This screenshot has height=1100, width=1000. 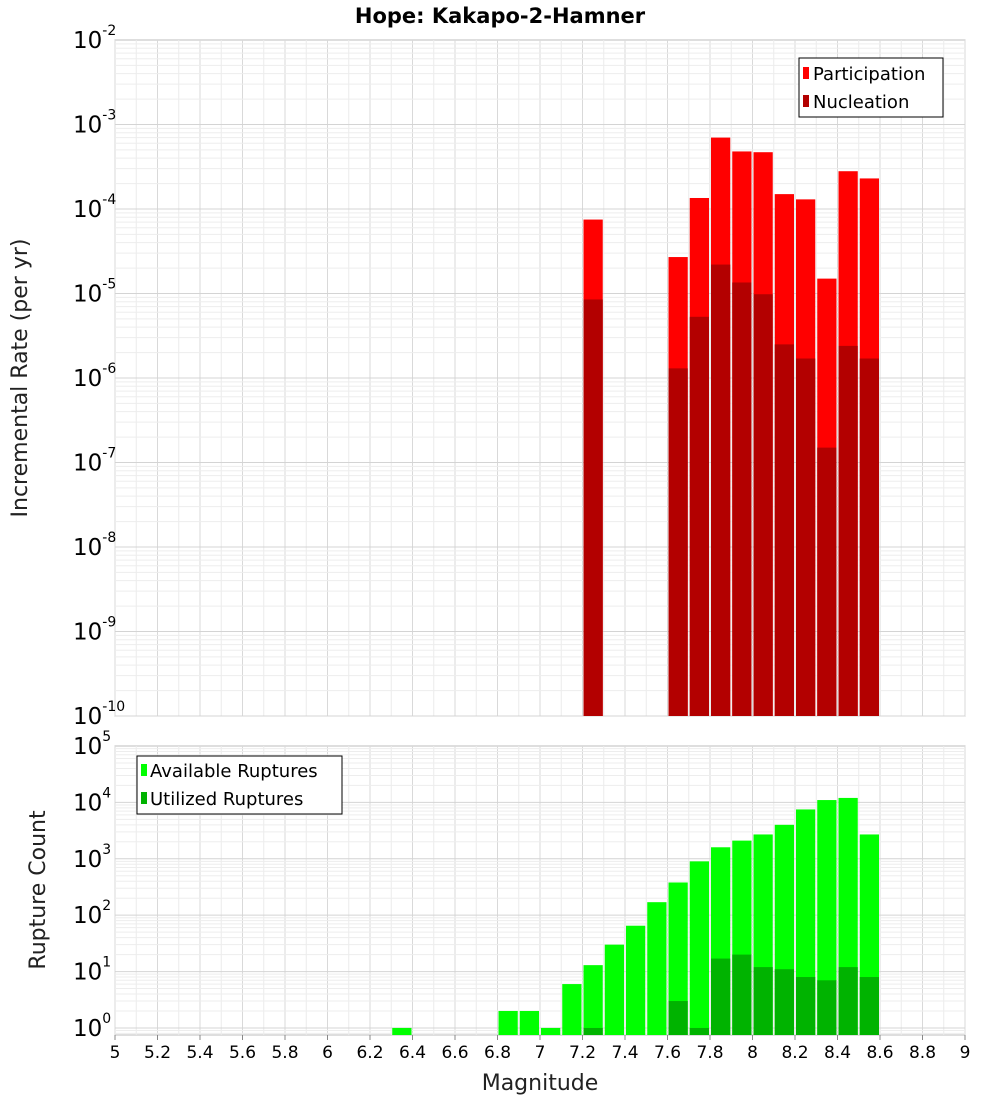 What do you see at coordinates (234, 771) in the screenshot?
I see `available-legend-label: Available Ruptures` at bounding box center [234, 771].